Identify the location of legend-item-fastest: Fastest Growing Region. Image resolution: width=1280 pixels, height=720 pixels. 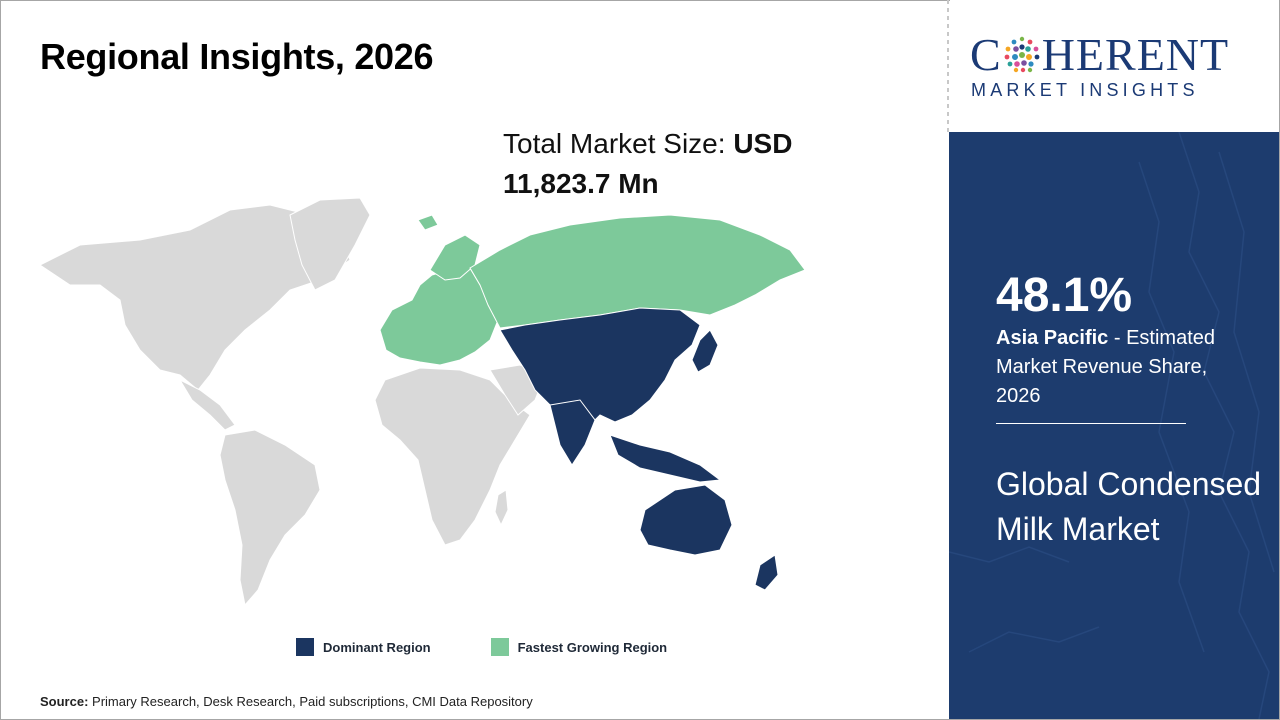
(579, 647).